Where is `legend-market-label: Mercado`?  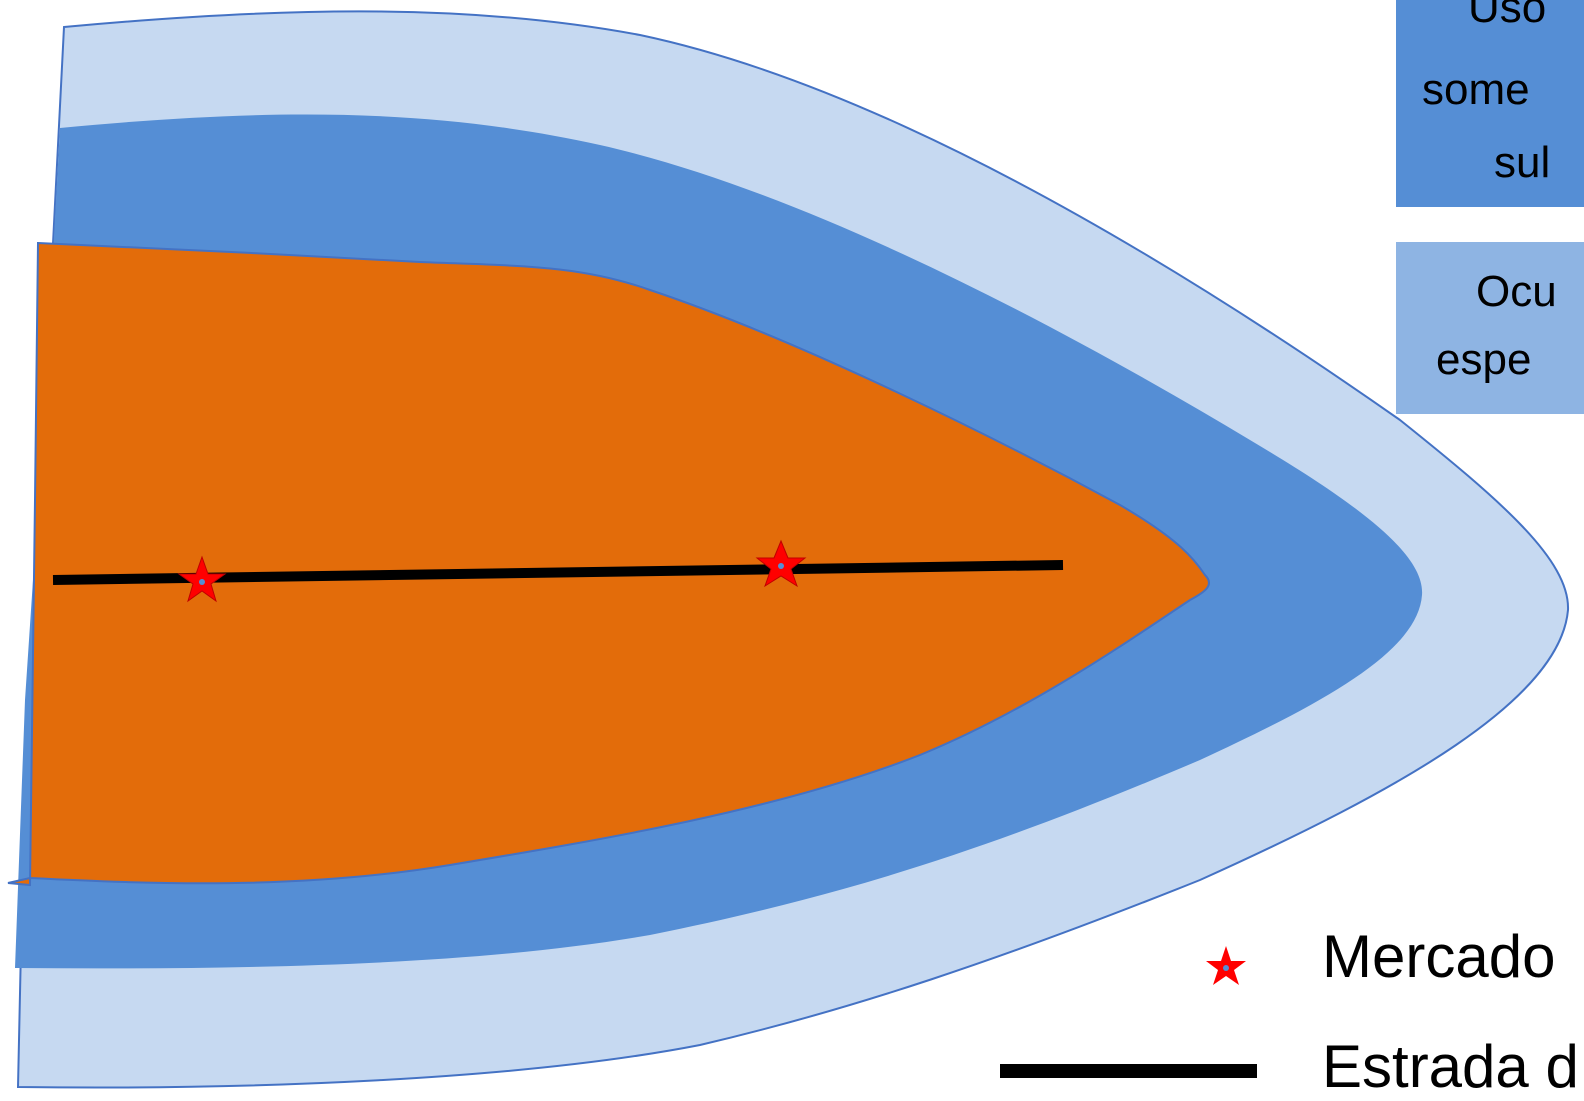
legend-market-label: Mercado is located at coordinates (1439, 956).